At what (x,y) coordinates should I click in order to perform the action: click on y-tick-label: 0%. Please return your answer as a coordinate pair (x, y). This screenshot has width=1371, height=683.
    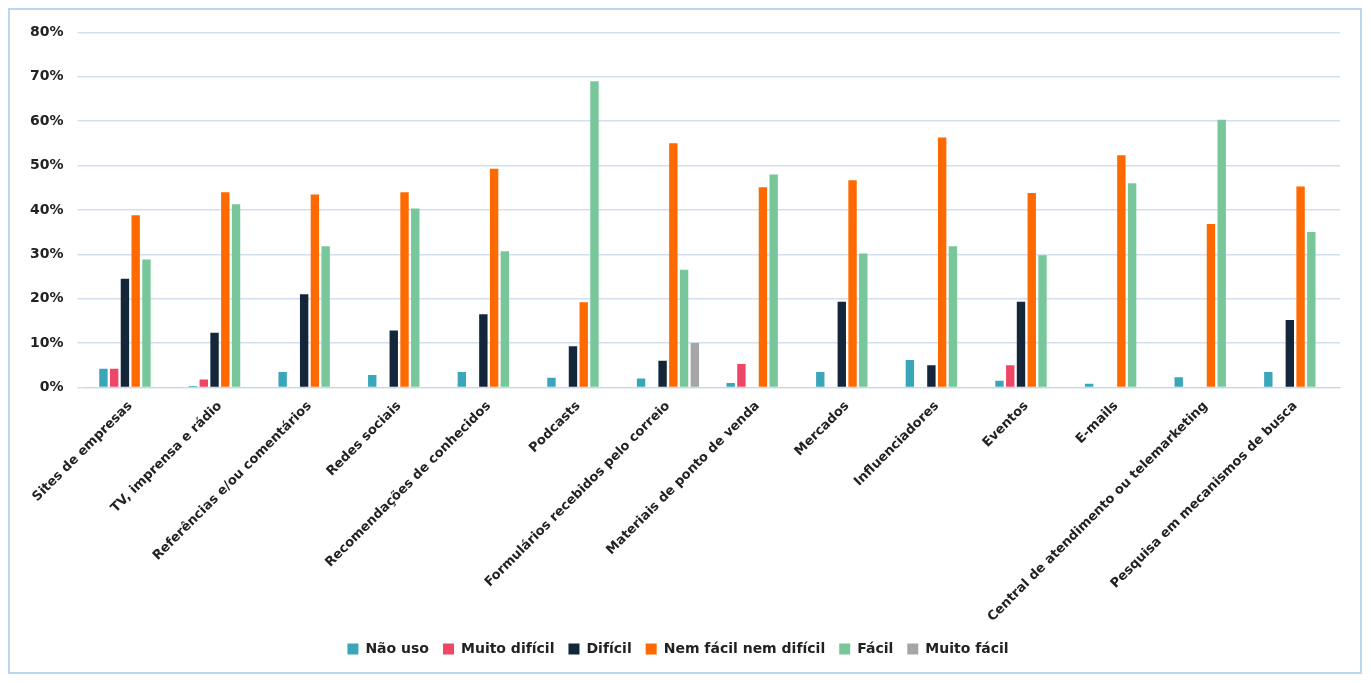
    Looking at the image, I should click on (51, 386).